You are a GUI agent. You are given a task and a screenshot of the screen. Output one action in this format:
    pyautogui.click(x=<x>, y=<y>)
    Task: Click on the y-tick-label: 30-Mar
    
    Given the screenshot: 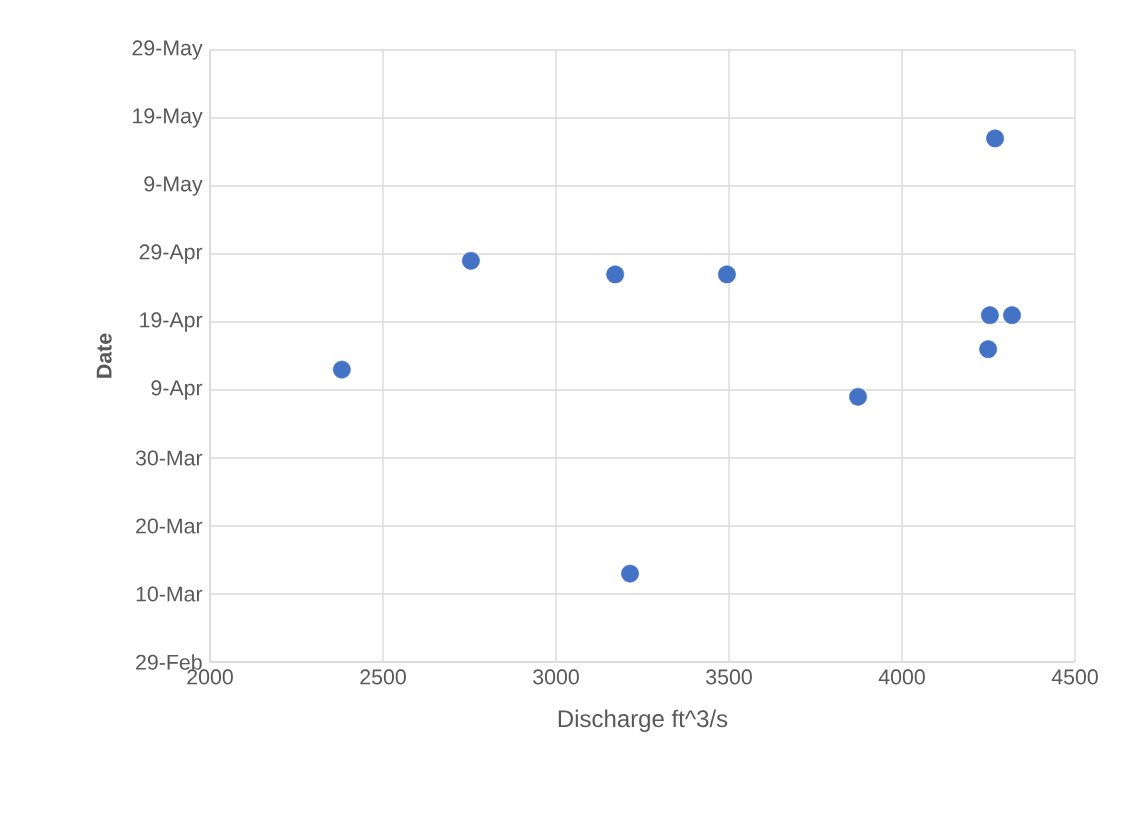 What is the action you would take?
    pyautogui.click(x=169, y=458)
    